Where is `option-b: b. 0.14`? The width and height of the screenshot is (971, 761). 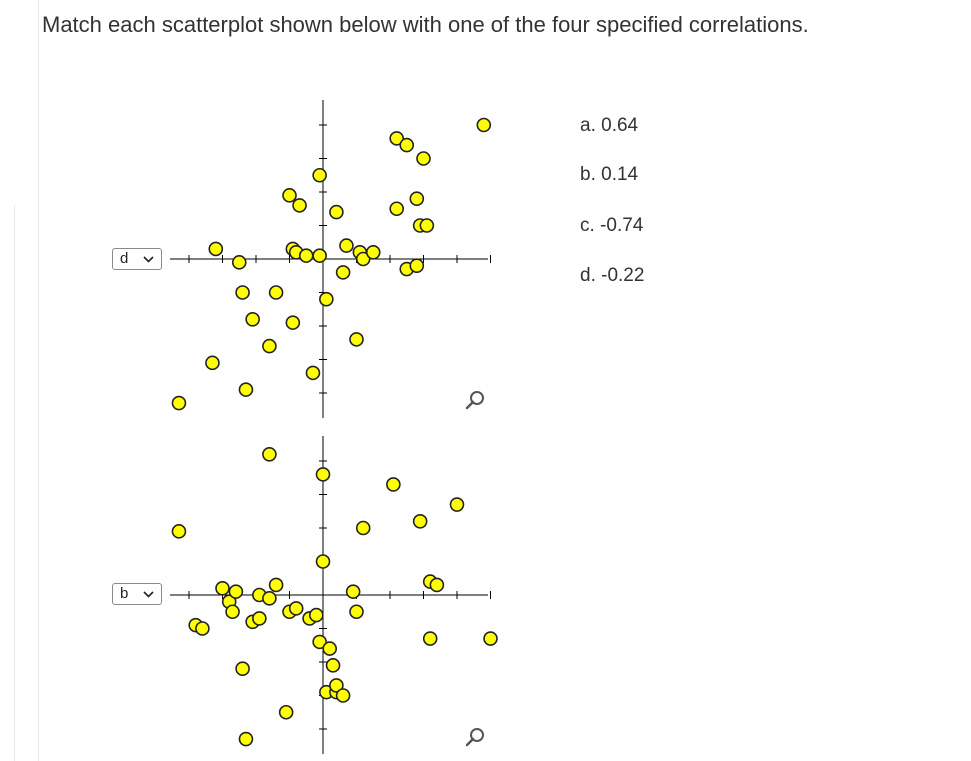 option-b: b. 0.14 is located at coordinates (609, 174).